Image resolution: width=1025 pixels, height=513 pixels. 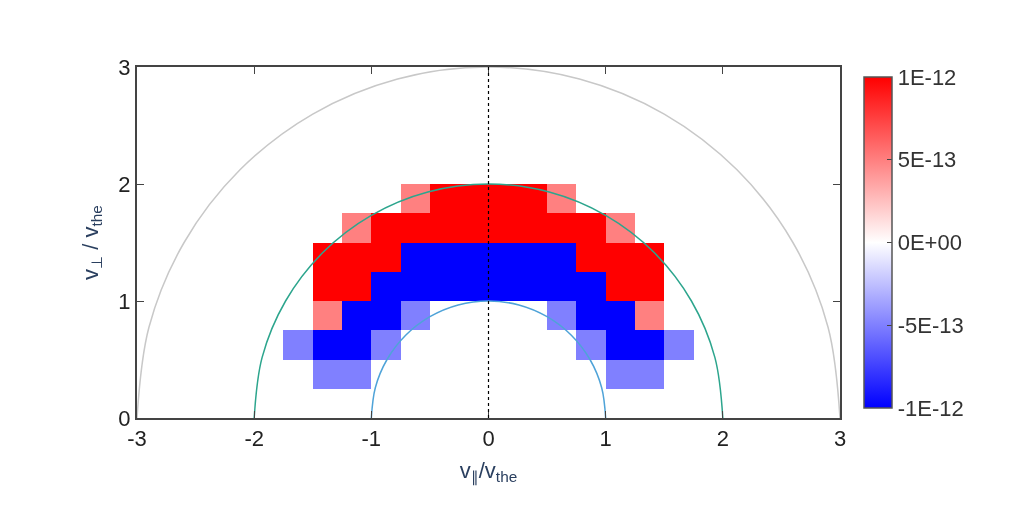 I want to click on x-tick-label: 2, so click(x=722, y=439).